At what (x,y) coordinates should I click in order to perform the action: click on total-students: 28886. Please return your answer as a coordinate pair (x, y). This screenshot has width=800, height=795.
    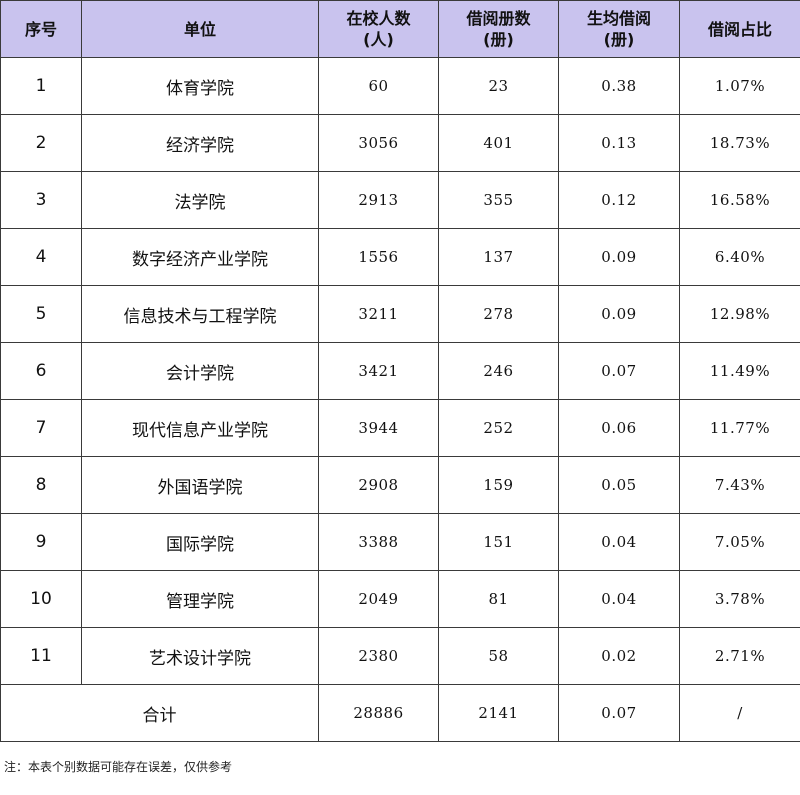
    Looking at the image, I should click on (378, 713).